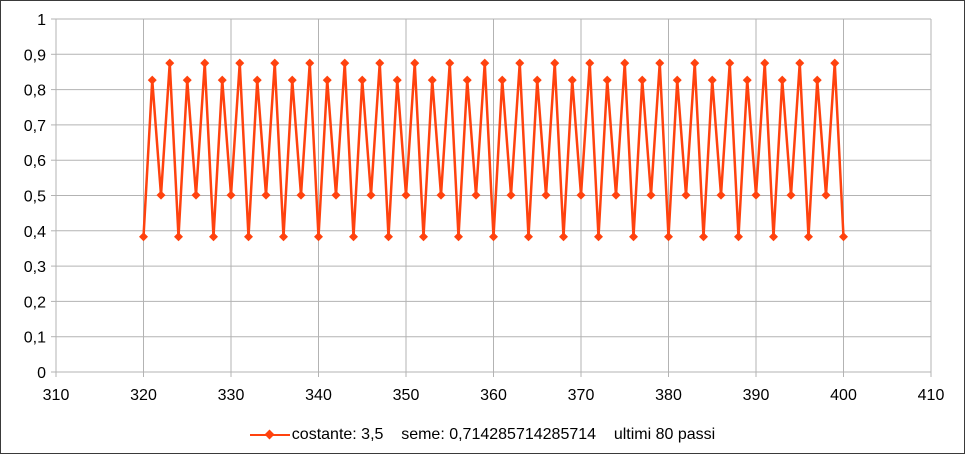  What do you see at coordinates (35, 55) in the screenshot?
I see `y-tick-label: 0,9` at bounding box center [35, 55].